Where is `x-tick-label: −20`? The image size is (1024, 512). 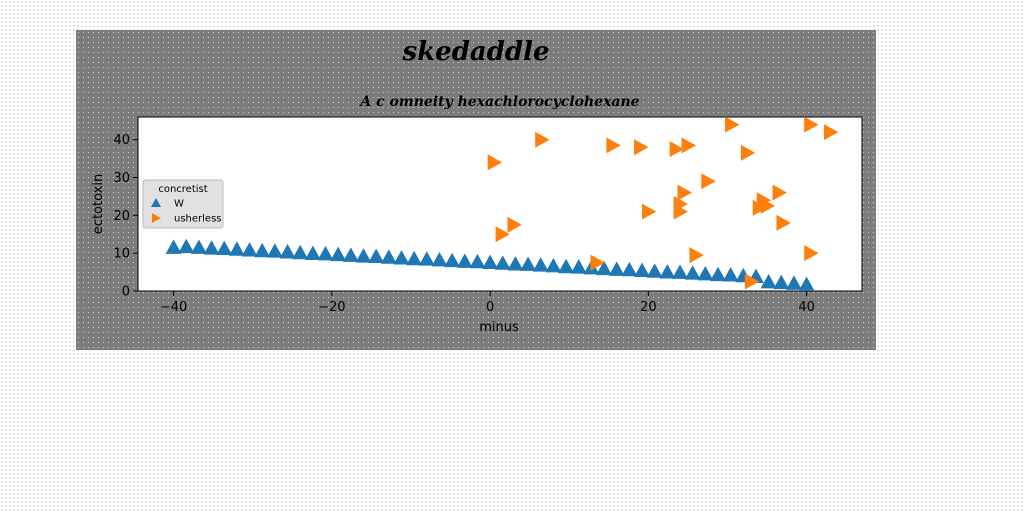
x-tick-label: −20 is located at coordinates (331, 307).